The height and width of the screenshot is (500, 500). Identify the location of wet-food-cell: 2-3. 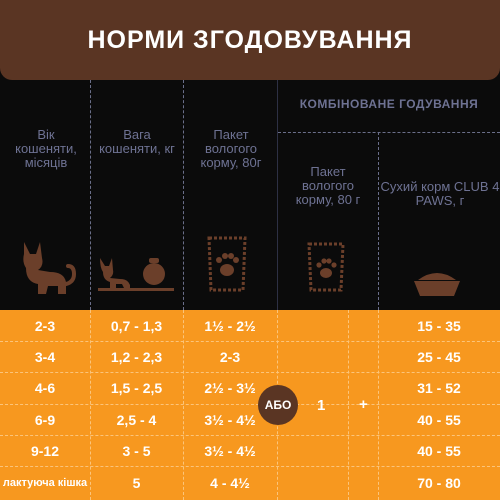
(230, 356).